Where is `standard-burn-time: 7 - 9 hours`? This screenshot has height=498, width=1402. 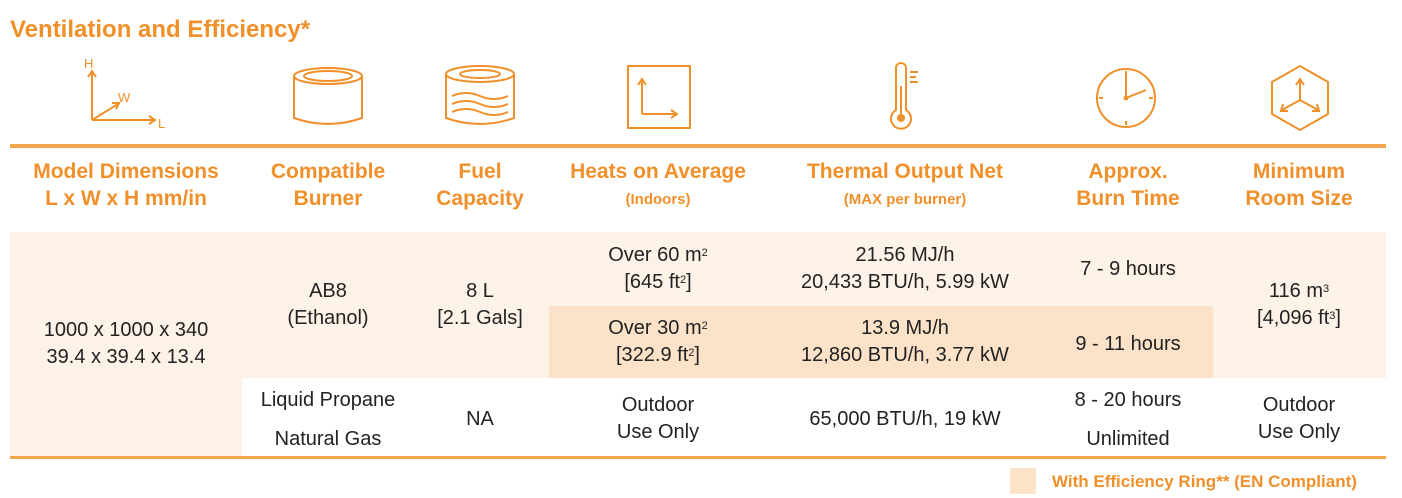
standard-burn-time: 7 - 9 hours is located at coordinates (1128, 268).